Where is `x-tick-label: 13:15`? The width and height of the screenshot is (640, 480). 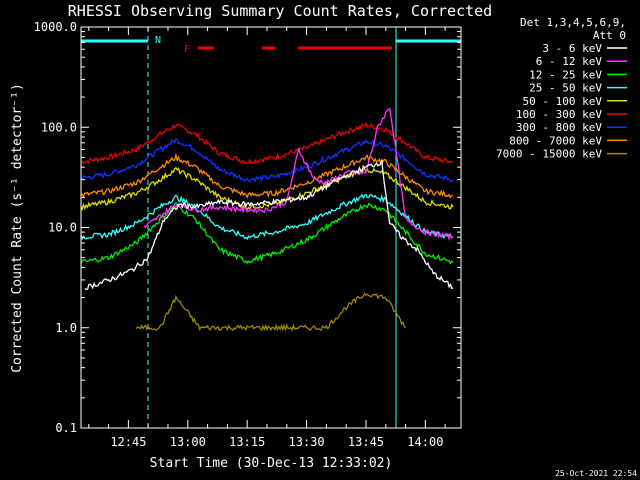 x-tick-label: 13:15 is located at coordinates (247, 442).